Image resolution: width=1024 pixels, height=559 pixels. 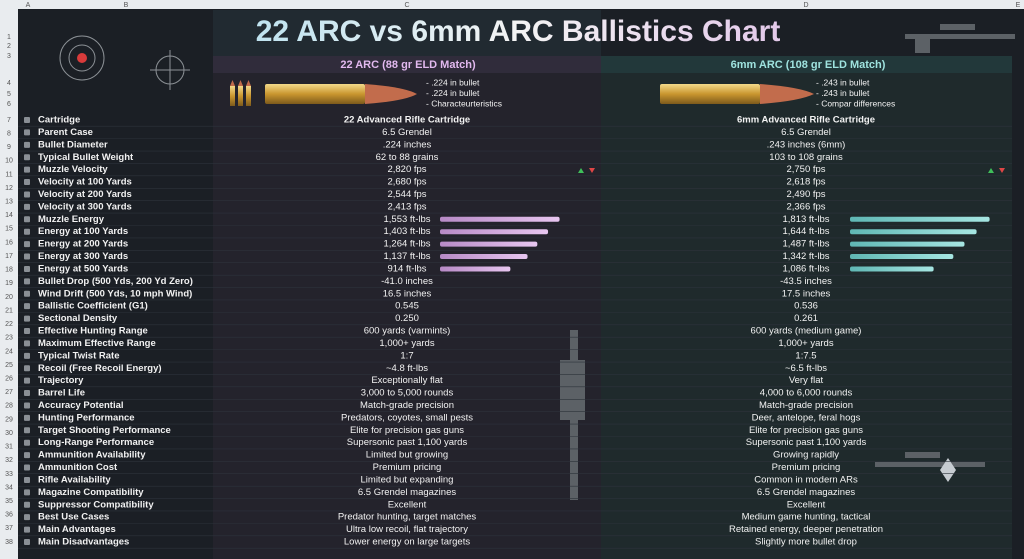 I want to click on cell: 1,000+ yards, so click(x=406, y=343).